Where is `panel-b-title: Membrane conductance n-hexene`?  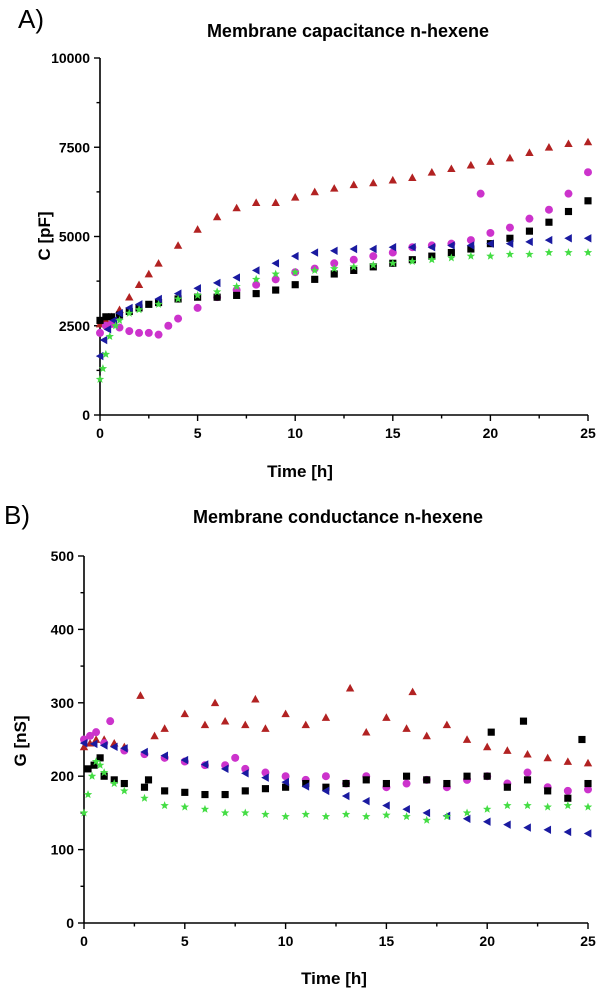 panel-b-title: Membrane conductance n-hexene is located at coordinates (338, 517).